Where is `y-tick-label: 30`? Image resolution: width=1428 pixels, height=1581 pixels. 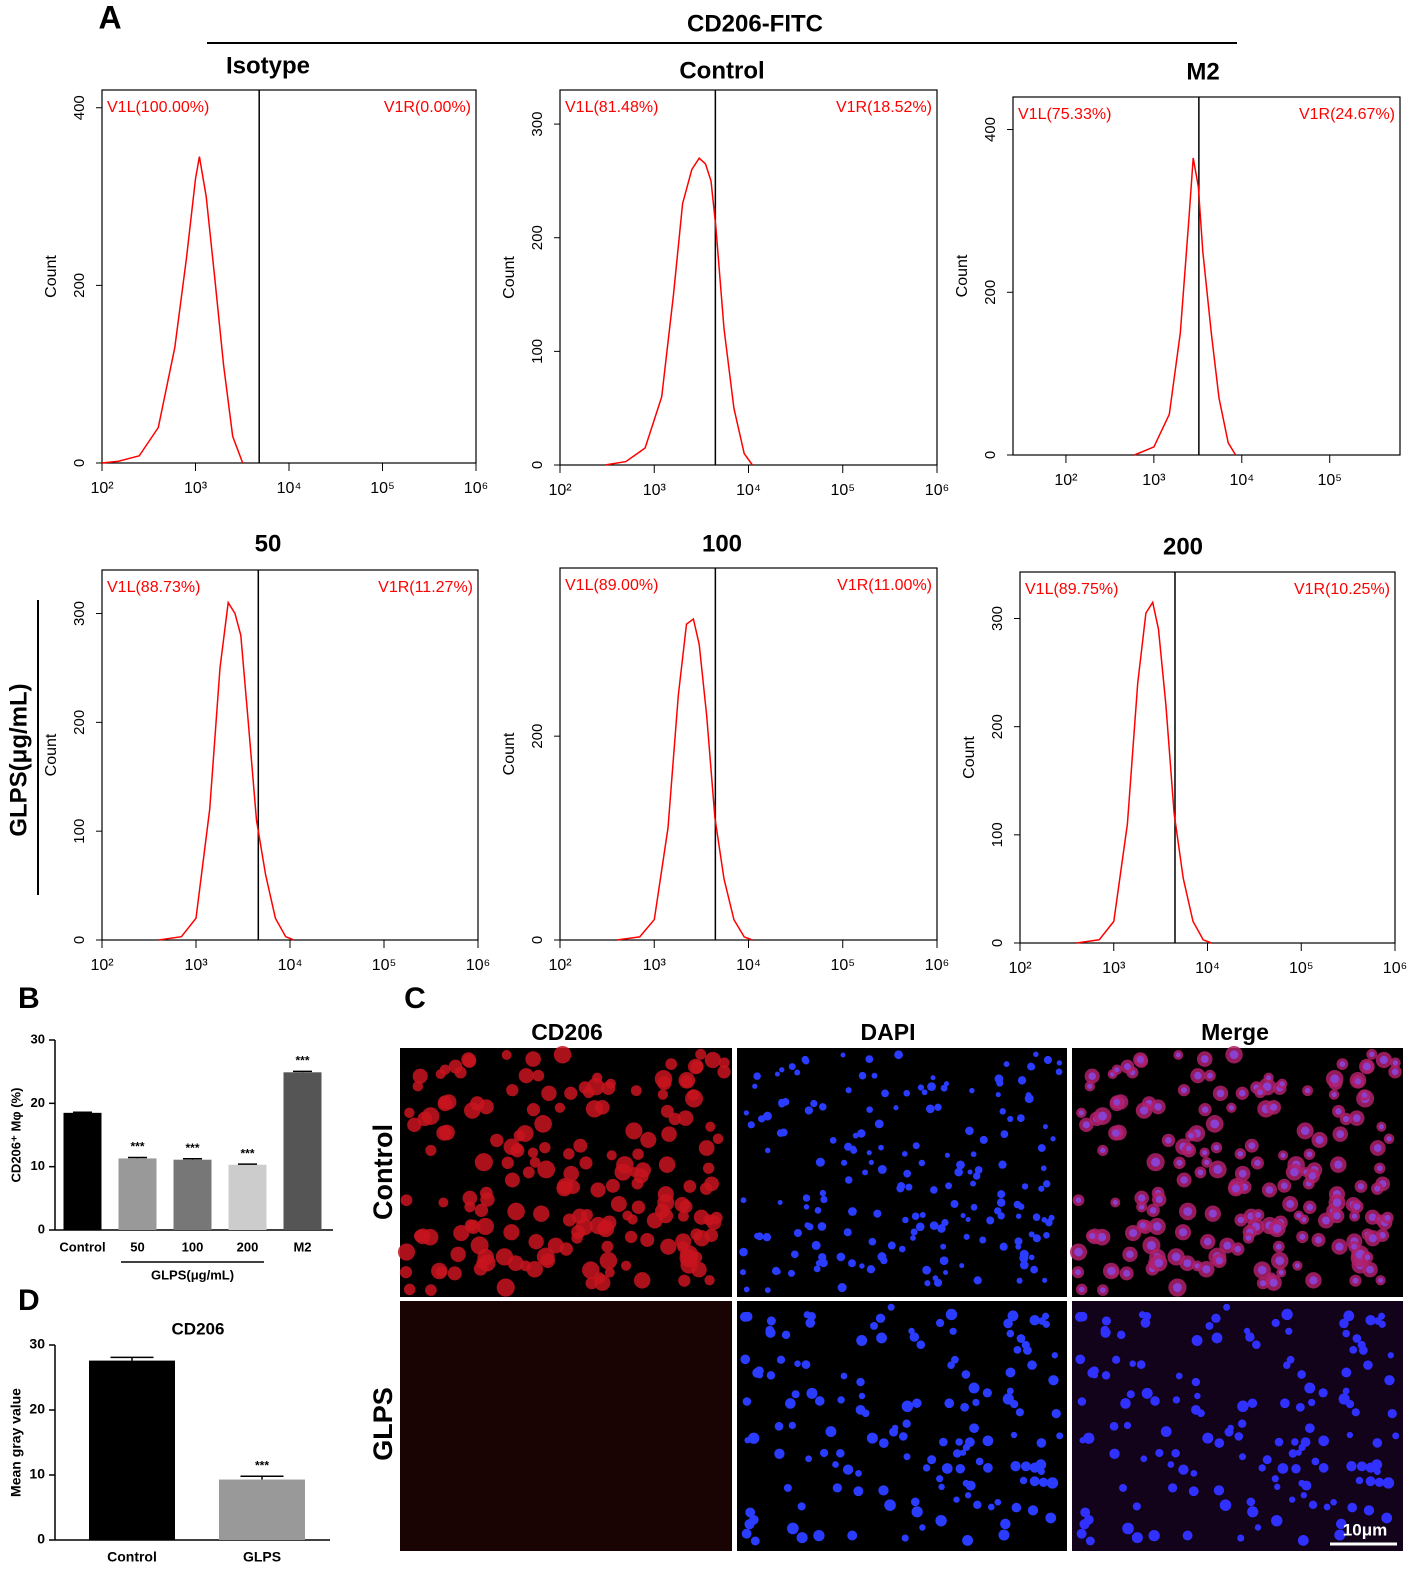 y-tick-label: 30 is located at coordinates (37, 1344).